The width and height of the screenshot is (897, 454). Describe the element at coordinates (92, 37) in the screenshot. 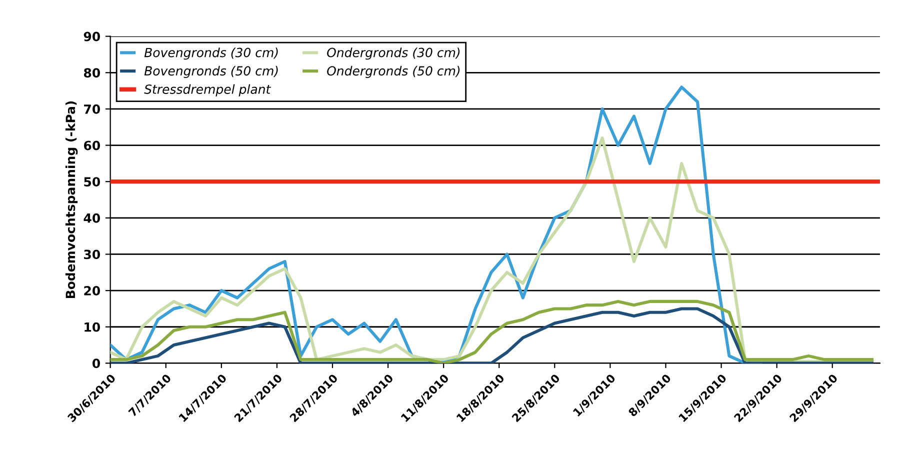

I see `y-tick-label: 90` at that location.